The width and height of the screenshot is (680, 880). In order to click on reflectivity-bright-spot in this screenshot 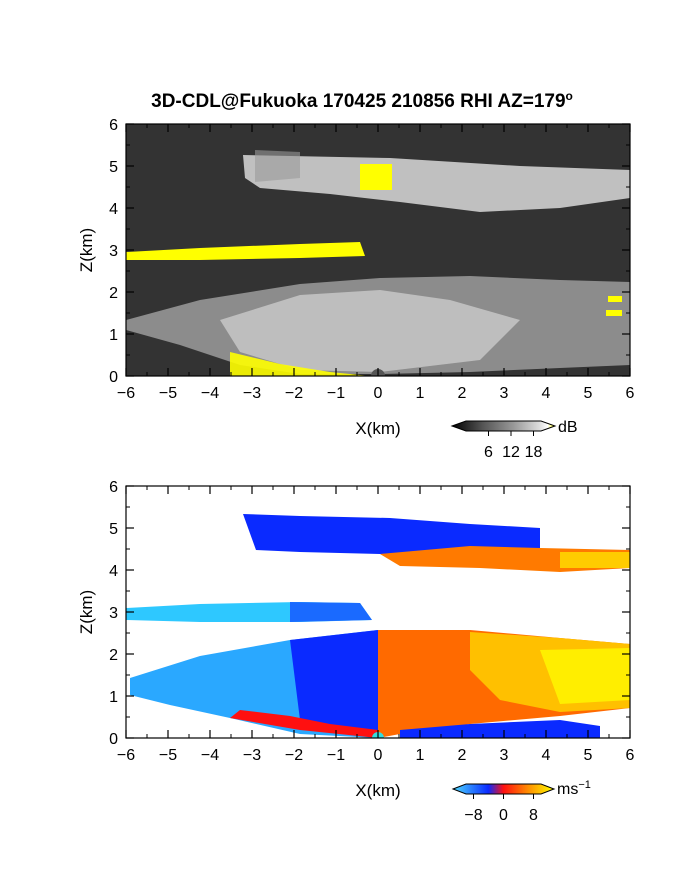, I will do `click(376, 177)`.